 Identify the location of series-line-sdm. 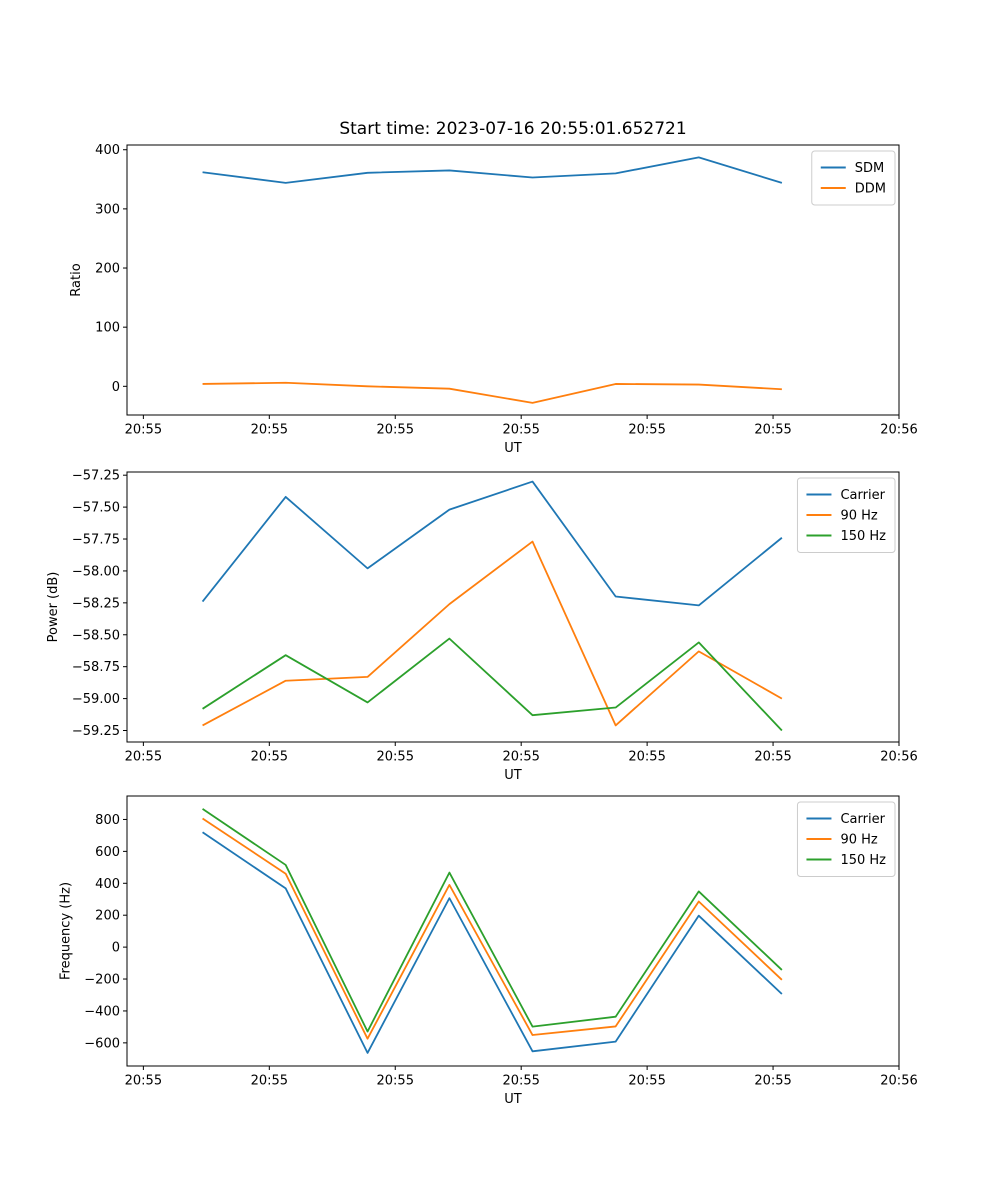
(492, 170).